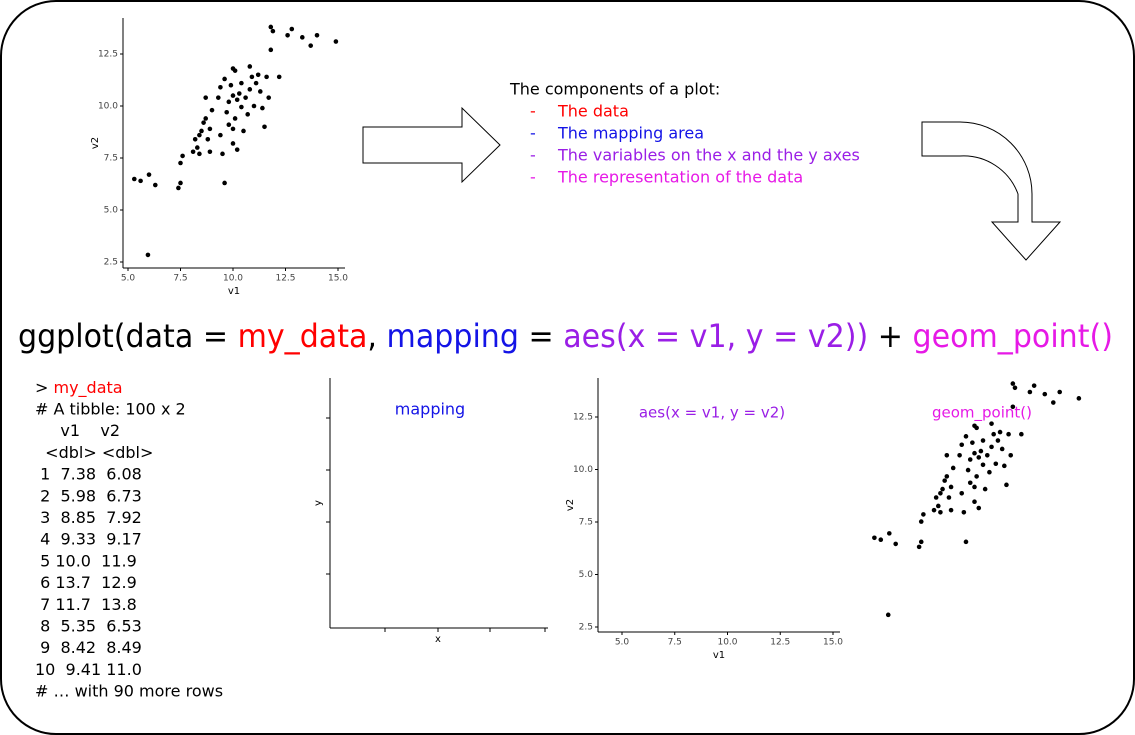  I want to click on plot-aes: 5.0 7.5 10.0 12.5 15.0 2.5 5.0 7.5 10.0 12.5 v1 v2, so click(704, 519).